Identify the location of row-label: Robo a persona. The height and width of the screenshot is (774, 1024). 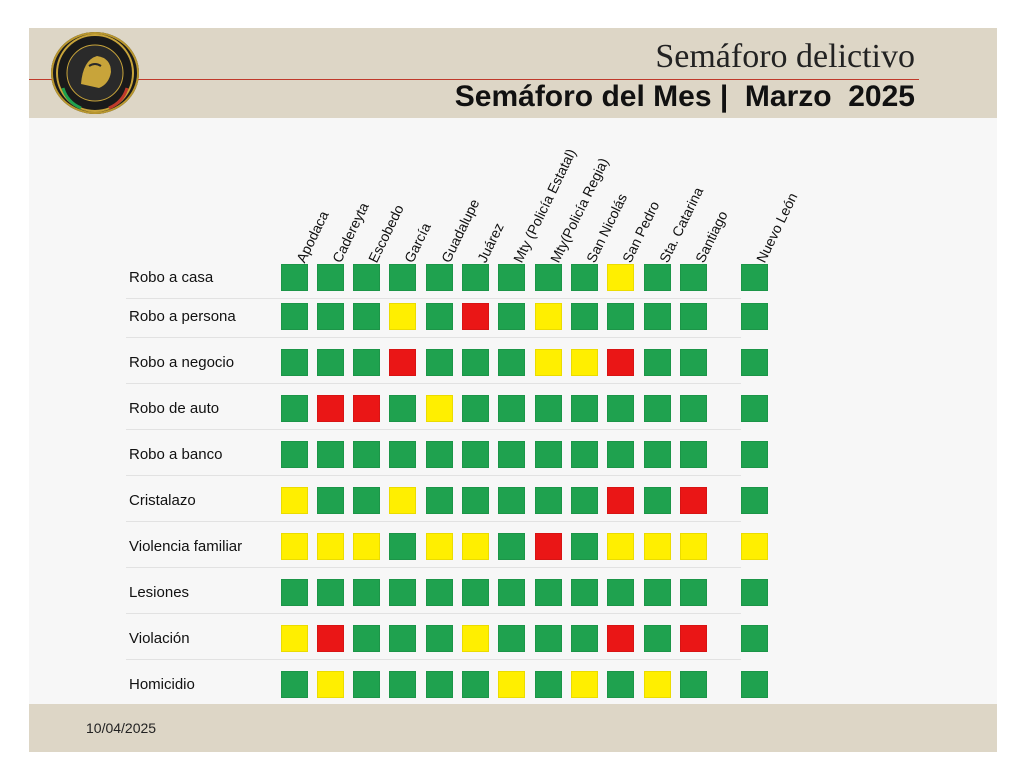
(182, 316).